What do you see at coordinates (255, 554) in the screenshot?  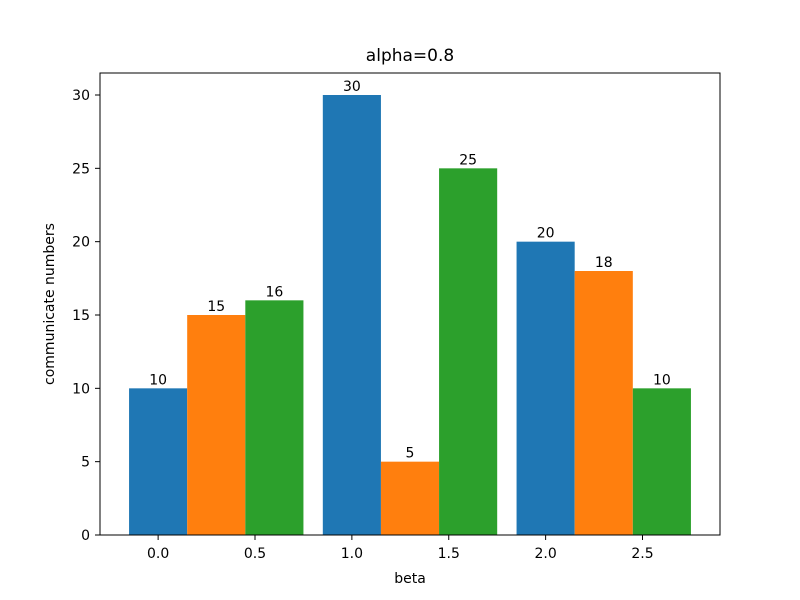 I see `x-tick-label-1: 0.5` at bounding box center [255, 554].